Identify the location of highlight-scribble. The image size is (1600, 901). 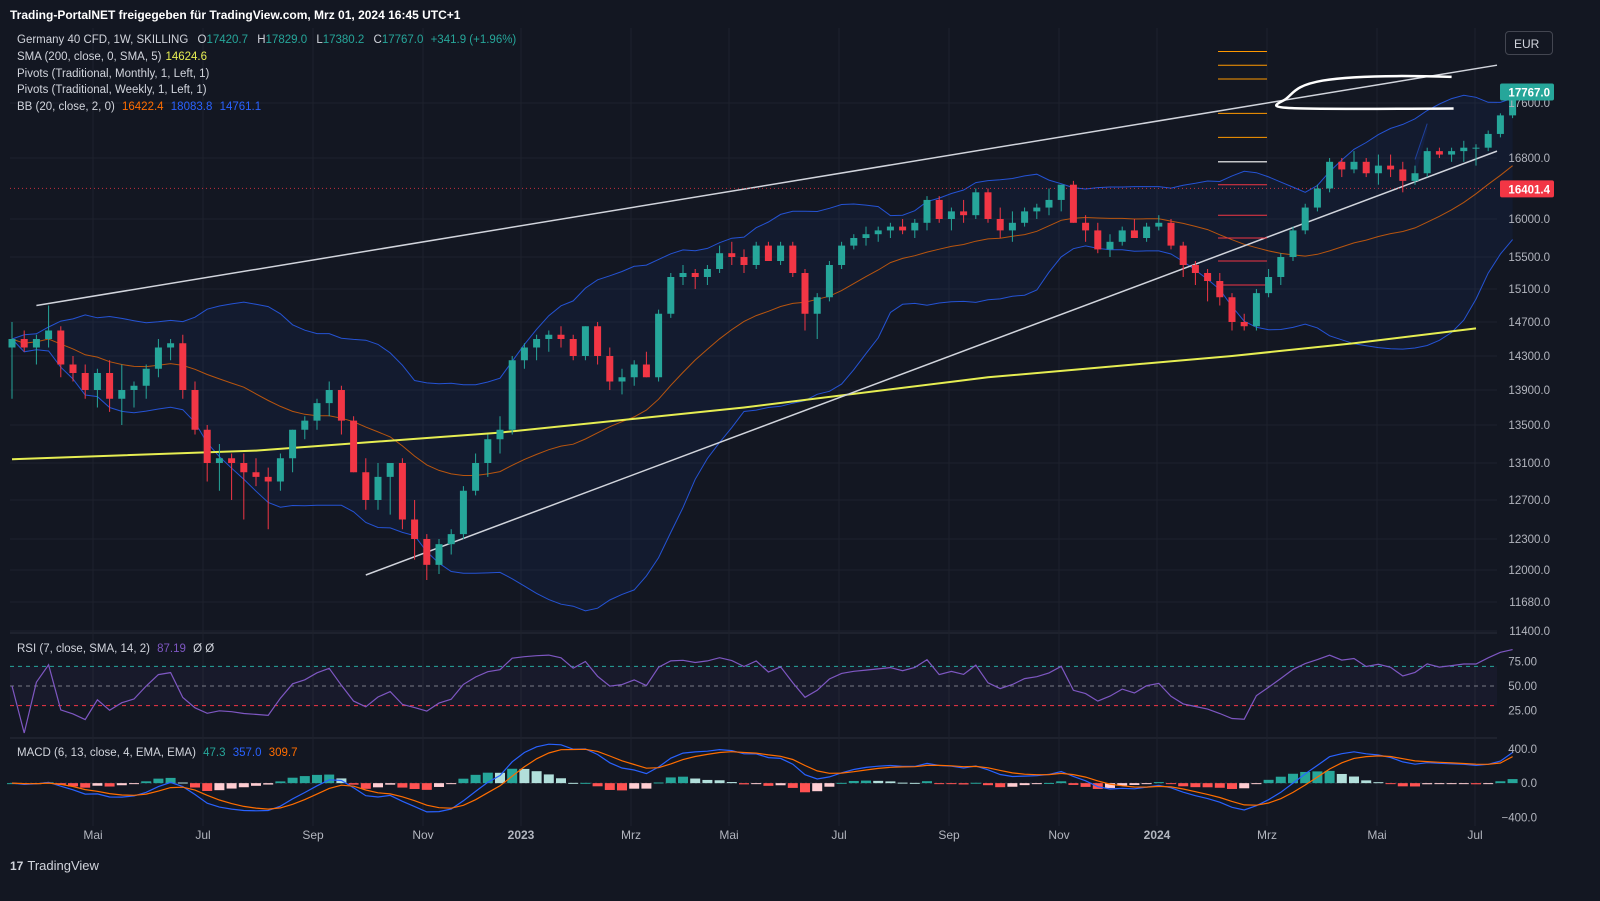
(1364, 92).